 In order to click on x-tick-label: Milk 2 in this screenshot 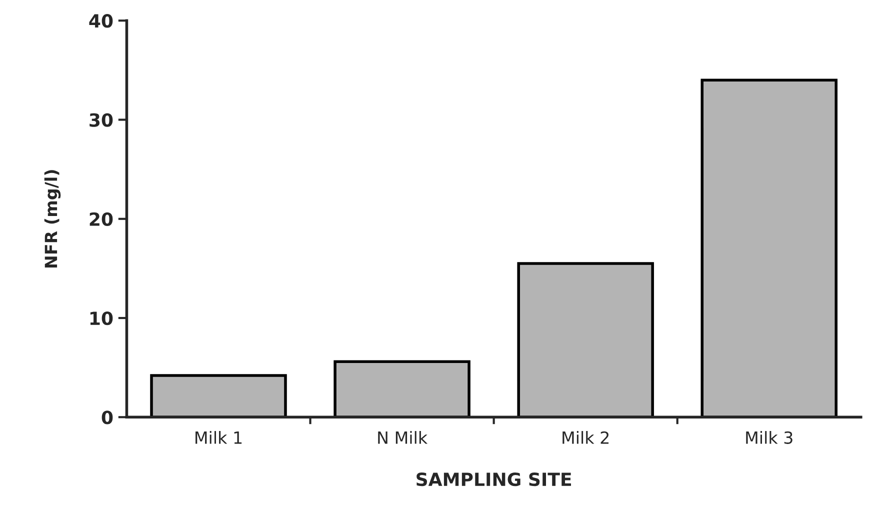, I will do `click(585, 437)`.